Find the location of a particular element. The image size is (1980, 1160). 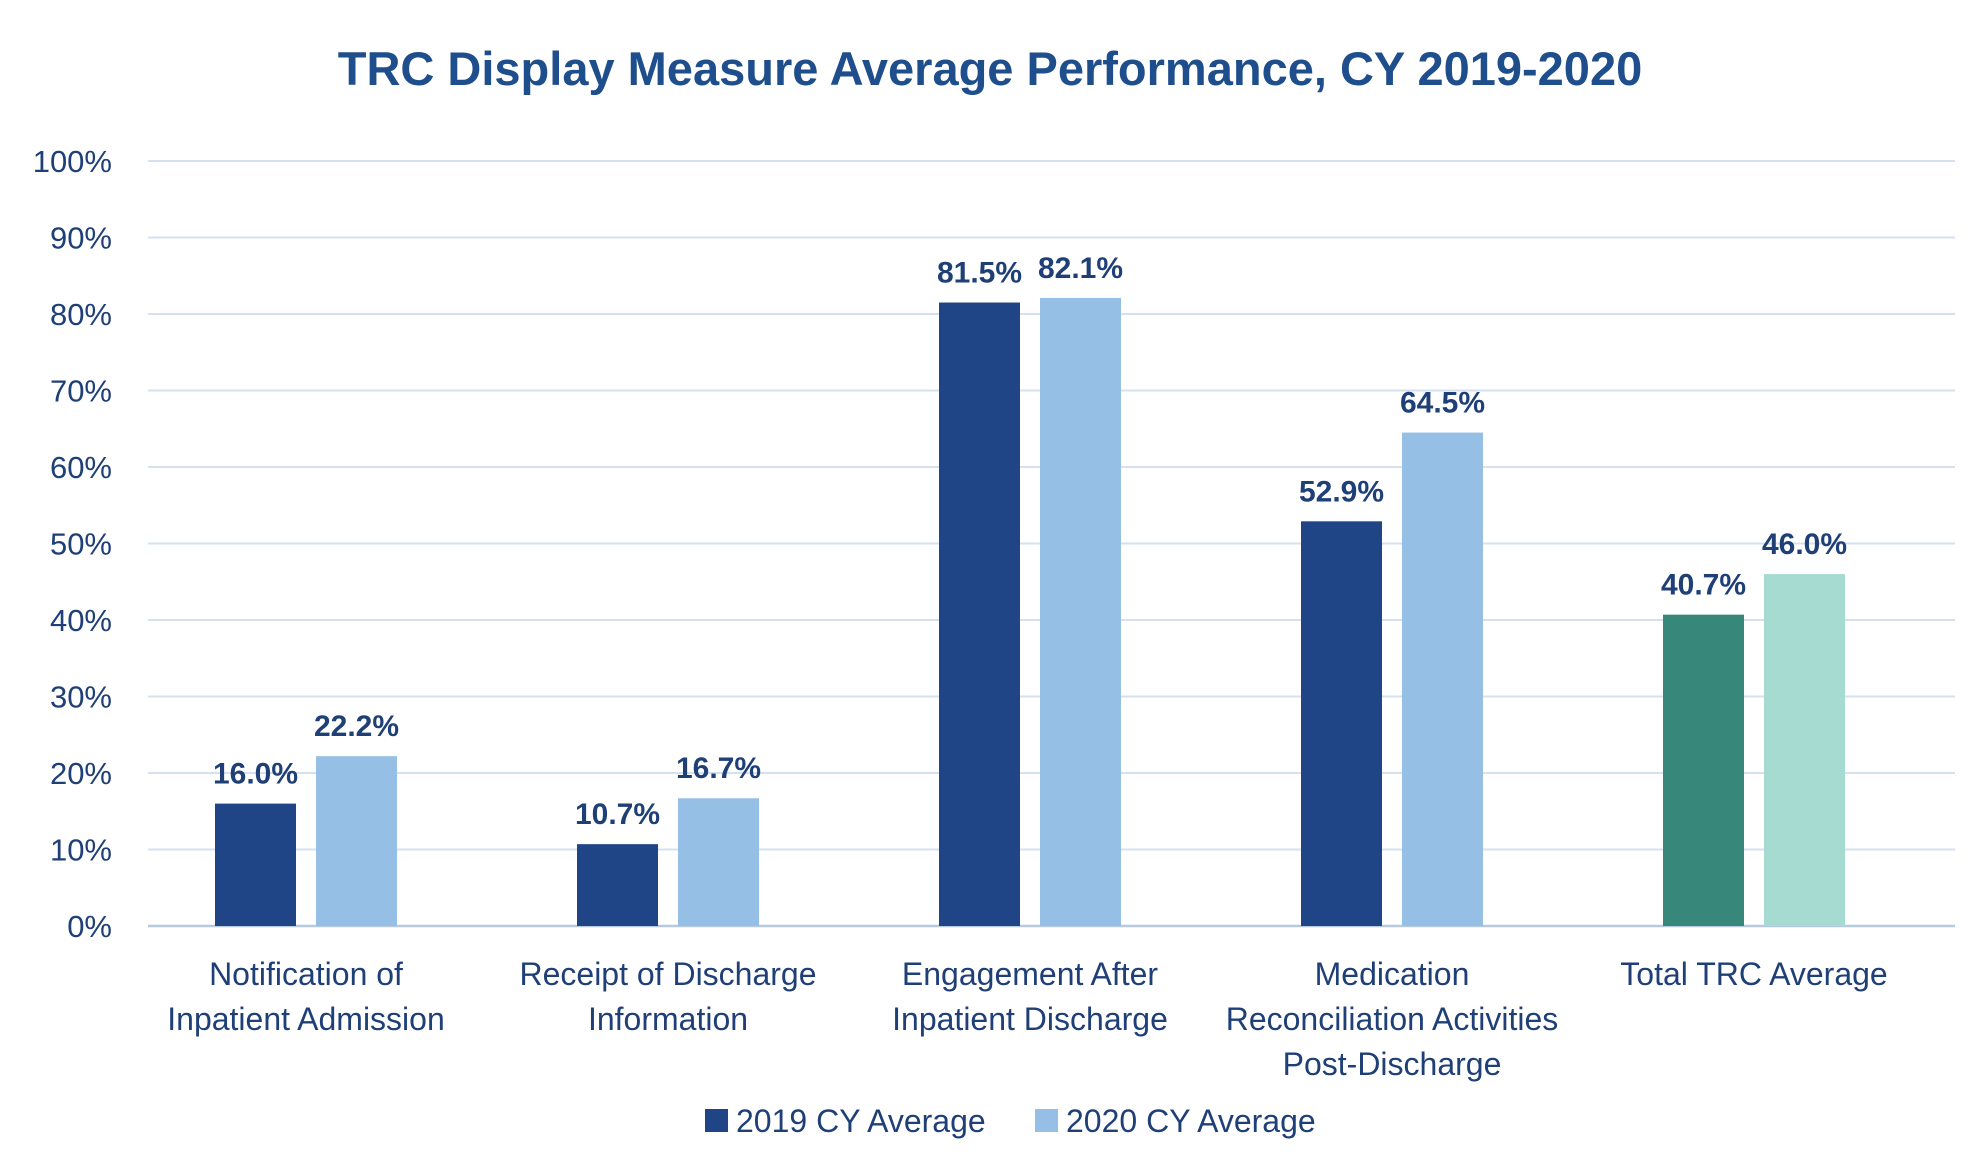

y-tick-label: 100% is located at coordinates (72, 161).